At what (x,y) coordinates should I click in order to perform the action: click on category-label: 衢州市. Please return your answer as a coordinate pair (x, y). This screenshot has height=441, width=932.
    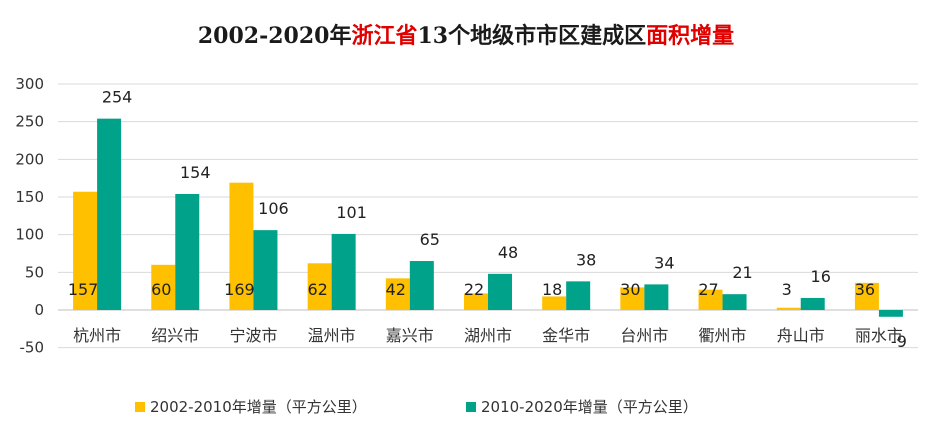
    Looking at the image, I should click on (723, 335).